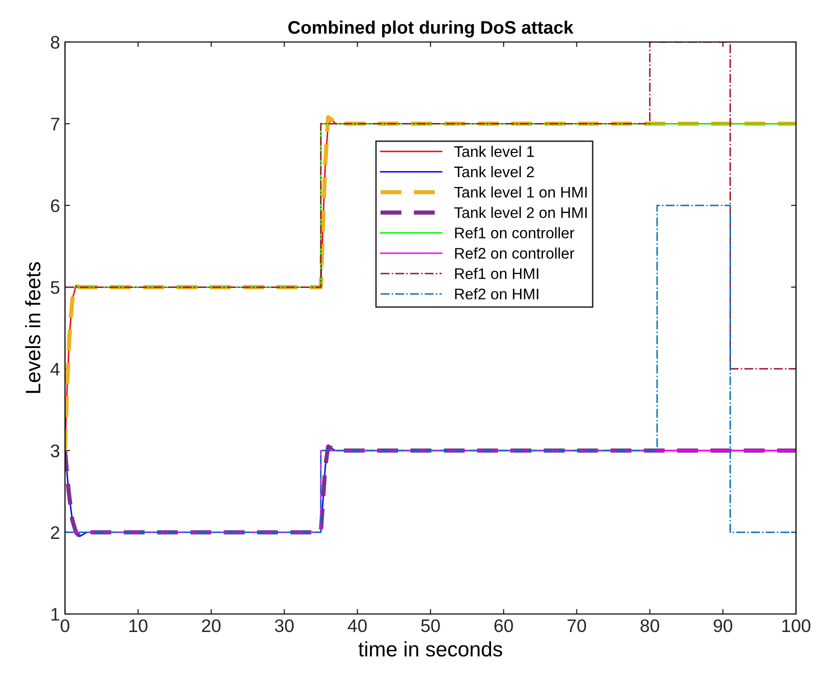 The image size is (816, 684). I want to click on y-tick-label: 8, so click(55, 42).